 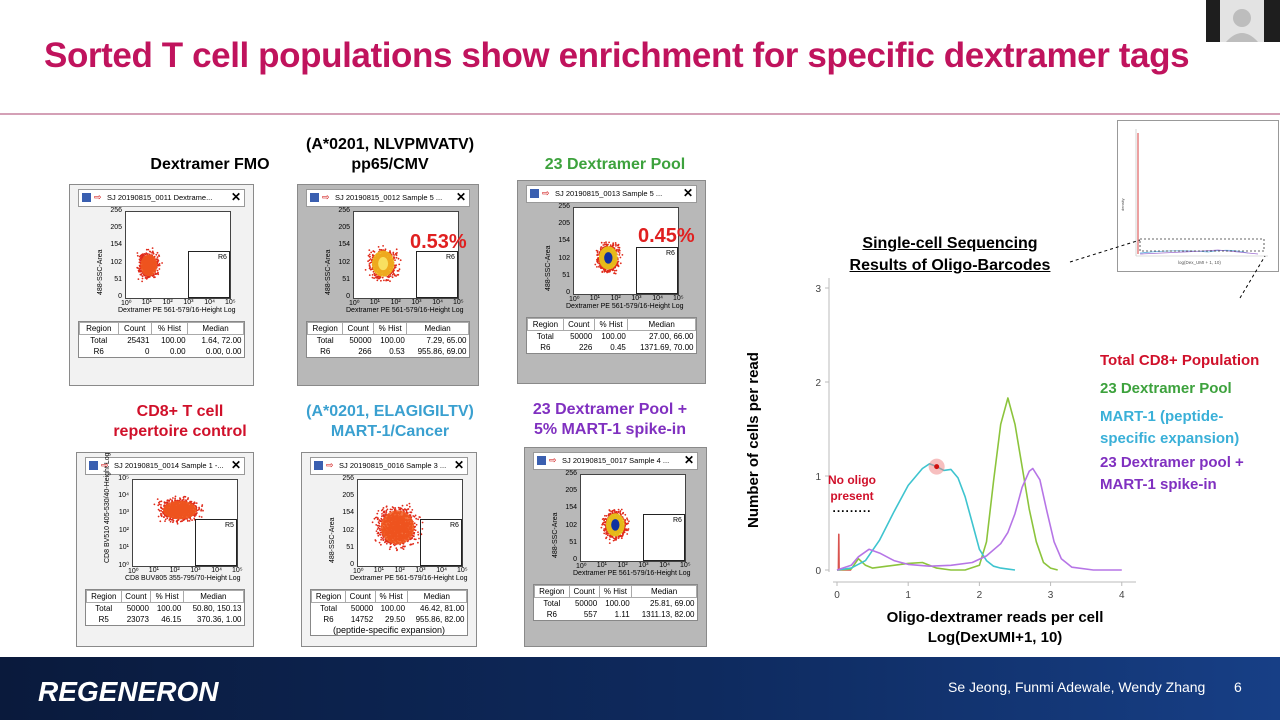 I want to click on stats-cell: 1.11, so click(x=622, y=614).